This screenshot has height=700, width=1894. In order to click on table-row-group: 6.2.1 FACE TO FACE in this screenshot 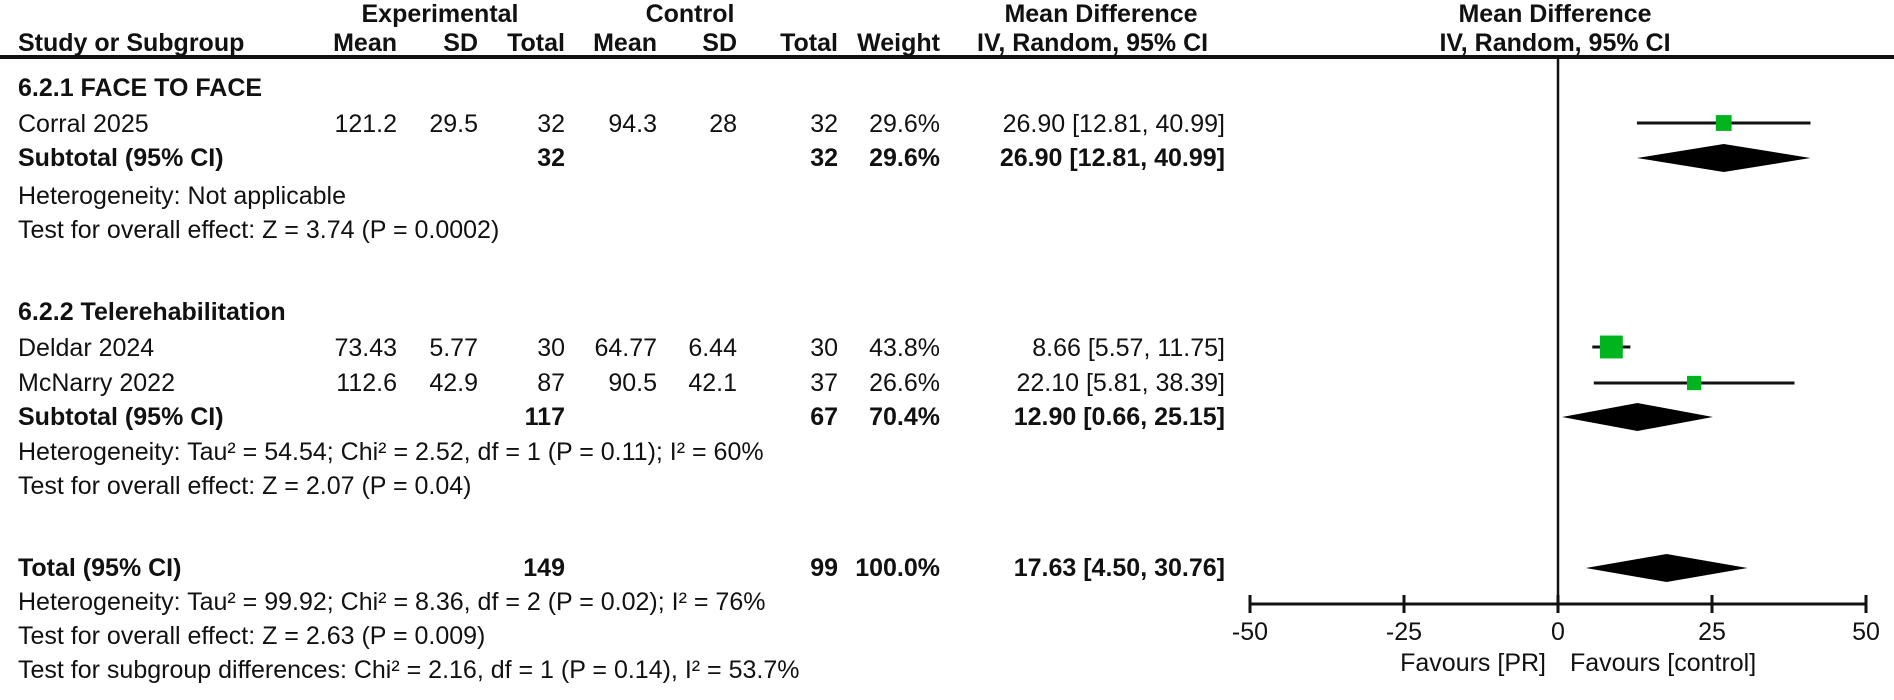, I will do `click(700, 88)`.